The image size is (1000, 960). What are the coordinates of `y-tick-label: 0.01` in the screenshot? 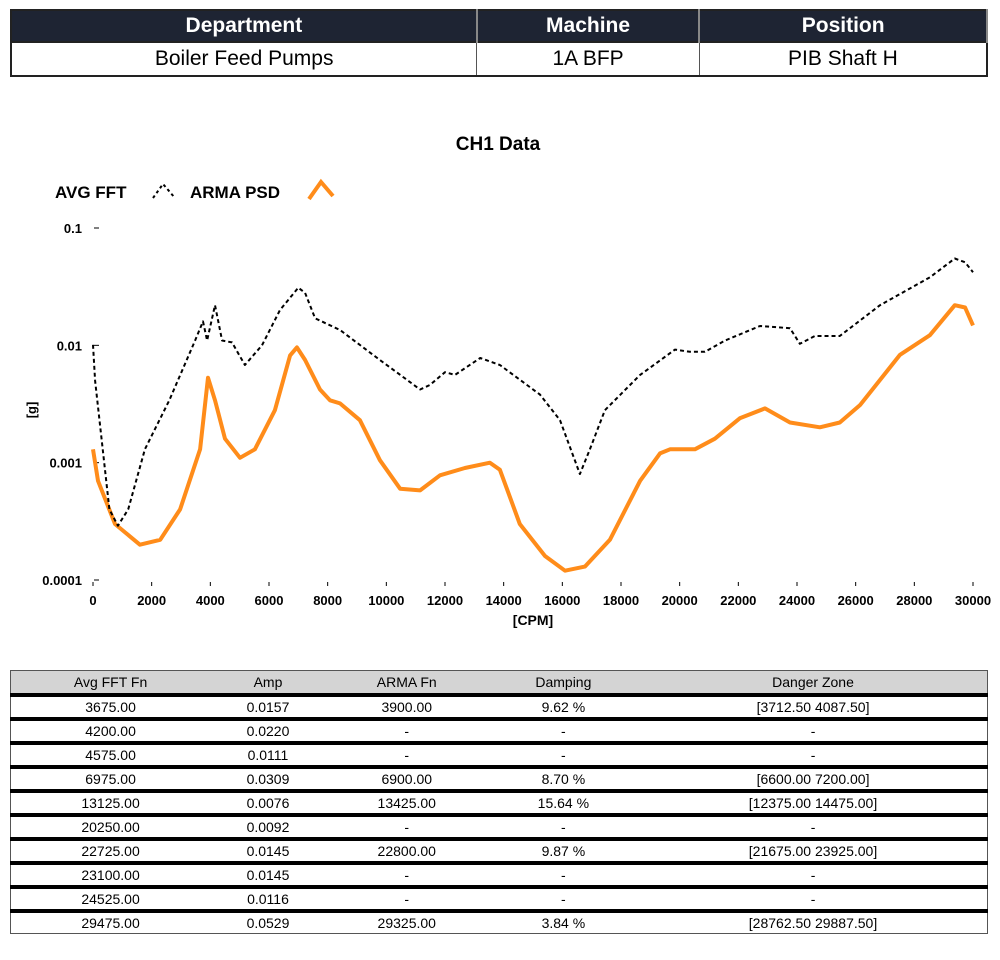 It's located at (69, 345).